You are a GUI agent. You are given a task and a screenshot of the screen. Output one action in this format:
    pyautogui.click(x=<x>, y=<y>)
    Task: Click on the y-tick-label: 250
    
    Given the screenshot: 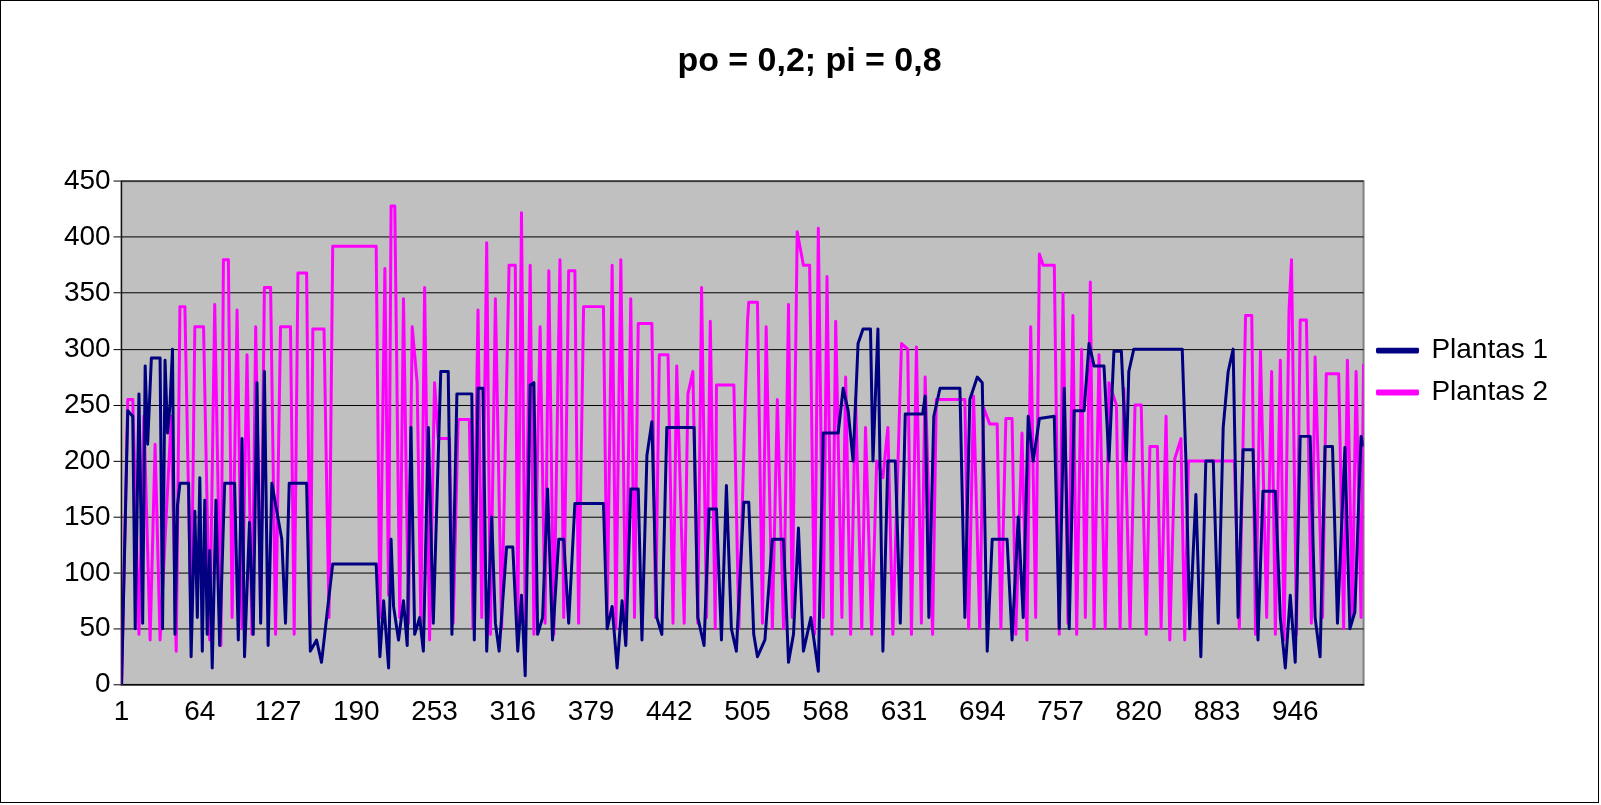 What is the action you would take?
    pyautogui.click(x=87, y=403)
    